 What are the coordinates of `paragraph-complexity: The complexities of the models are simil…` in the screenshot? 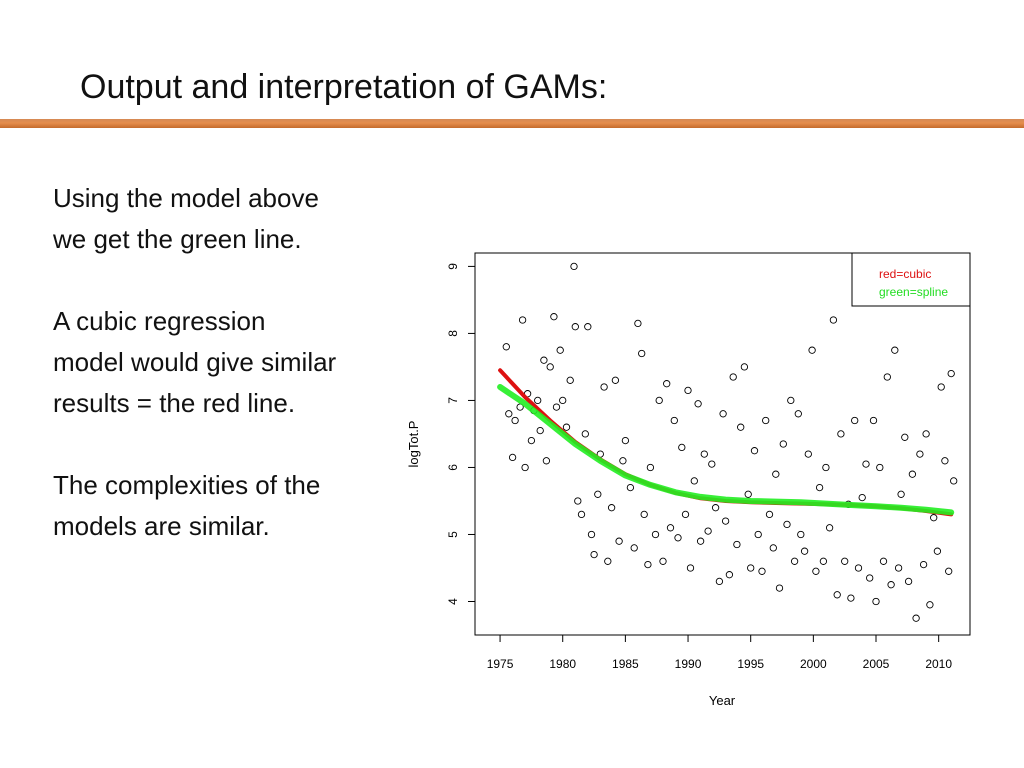 It's located at (187, 505).